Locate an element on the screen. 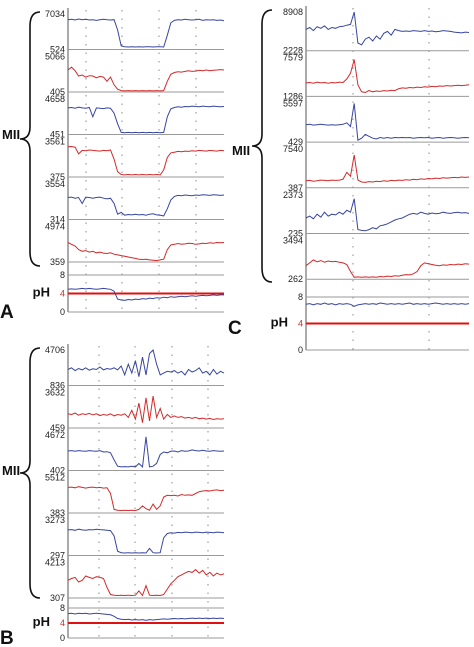 This screenshot has height=647, width=474. channel-bottom-tick: 307 is located at coordinates (57, 598).